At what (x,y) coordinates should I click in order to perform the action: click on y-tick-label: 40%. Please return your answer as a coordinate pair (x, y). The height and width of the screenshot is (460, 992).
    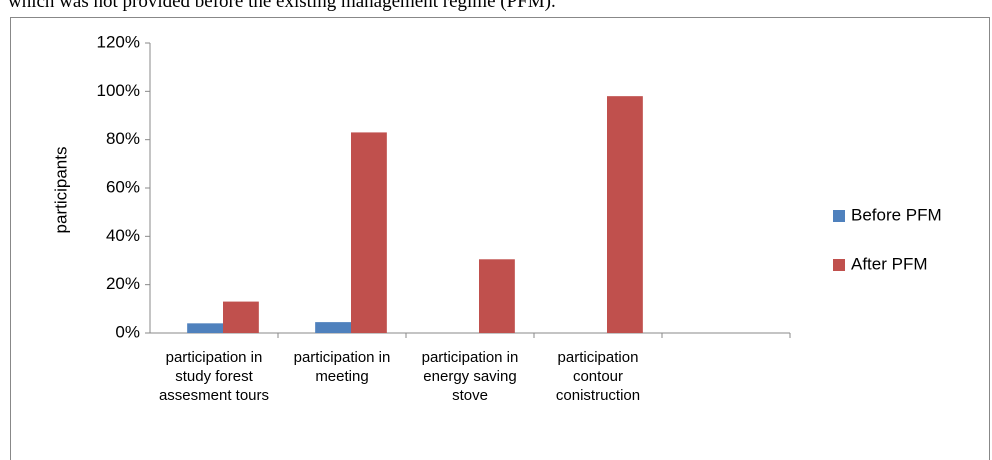
    Looking at the image, I should click on (123, 235).